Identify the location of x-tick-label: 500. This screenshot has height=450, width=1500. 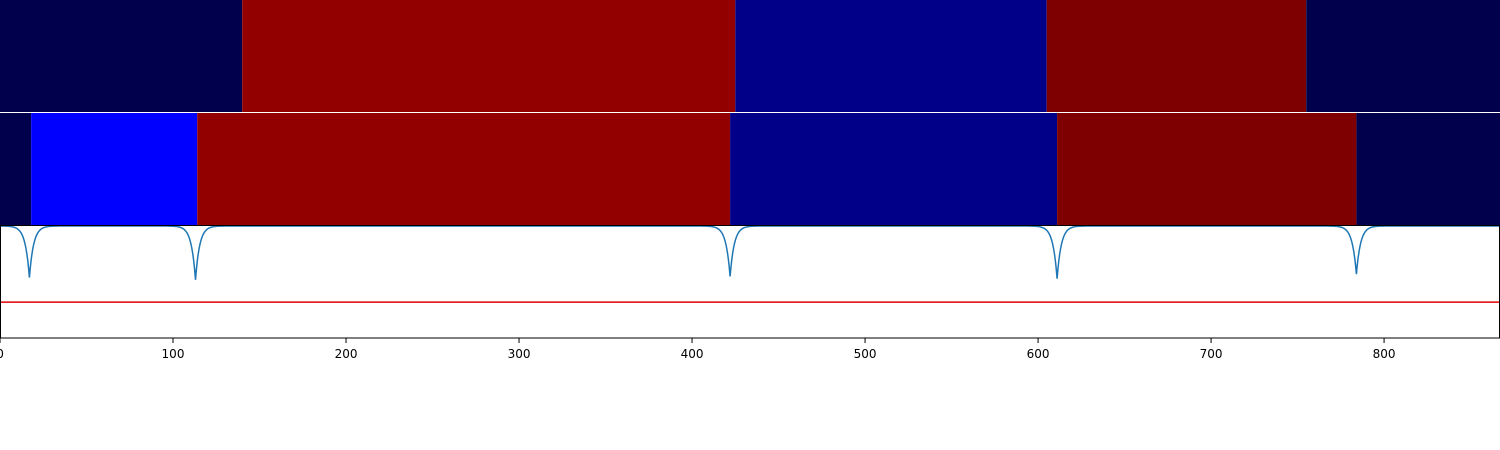
(865, 354).